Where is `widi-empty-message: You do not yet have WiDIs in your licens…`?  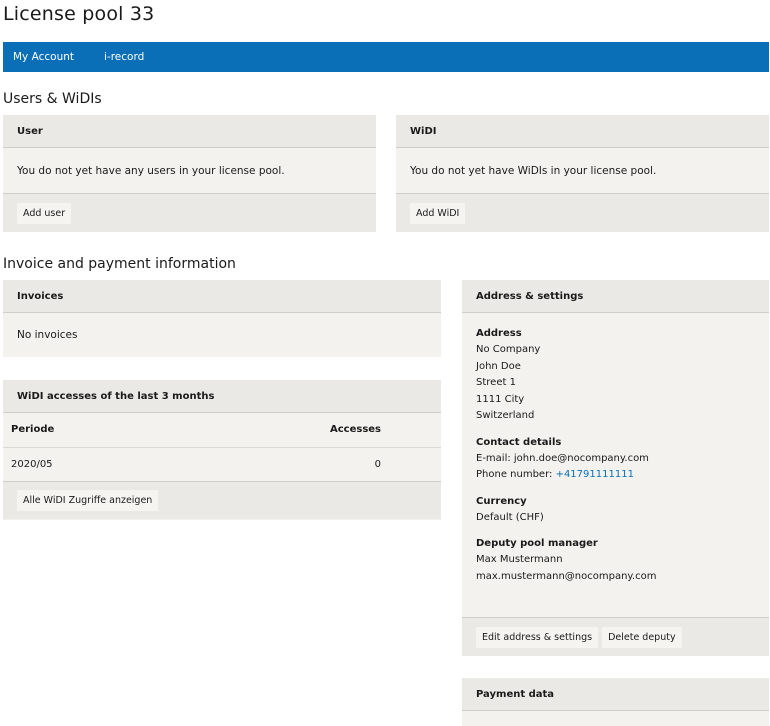 widi-empty-message: You do not yet have WiDIs in your licens… is located at coordinates (533, 170).